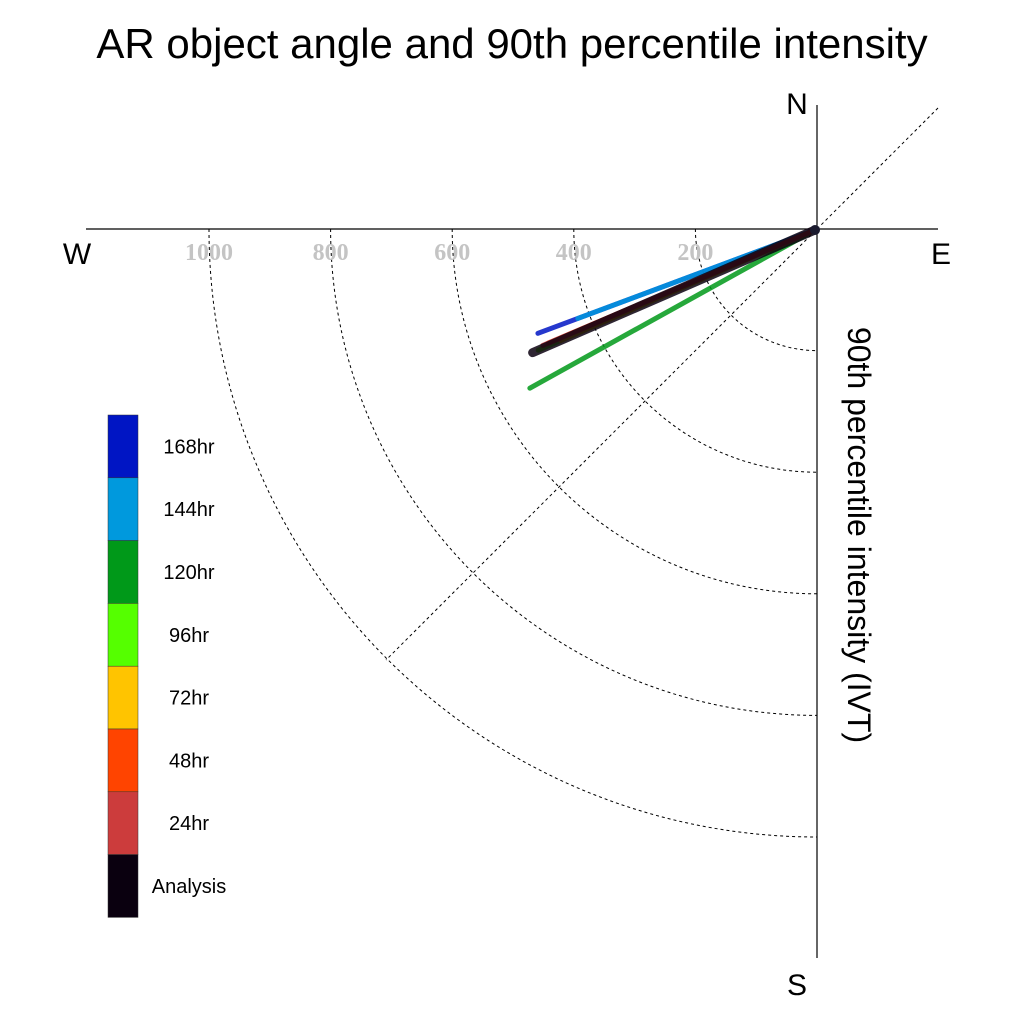 This screenshot has height=1024, width=1024. Describe the element at coordinates (77, 254) in the screenshot. I see `compass-west: W` at that location.